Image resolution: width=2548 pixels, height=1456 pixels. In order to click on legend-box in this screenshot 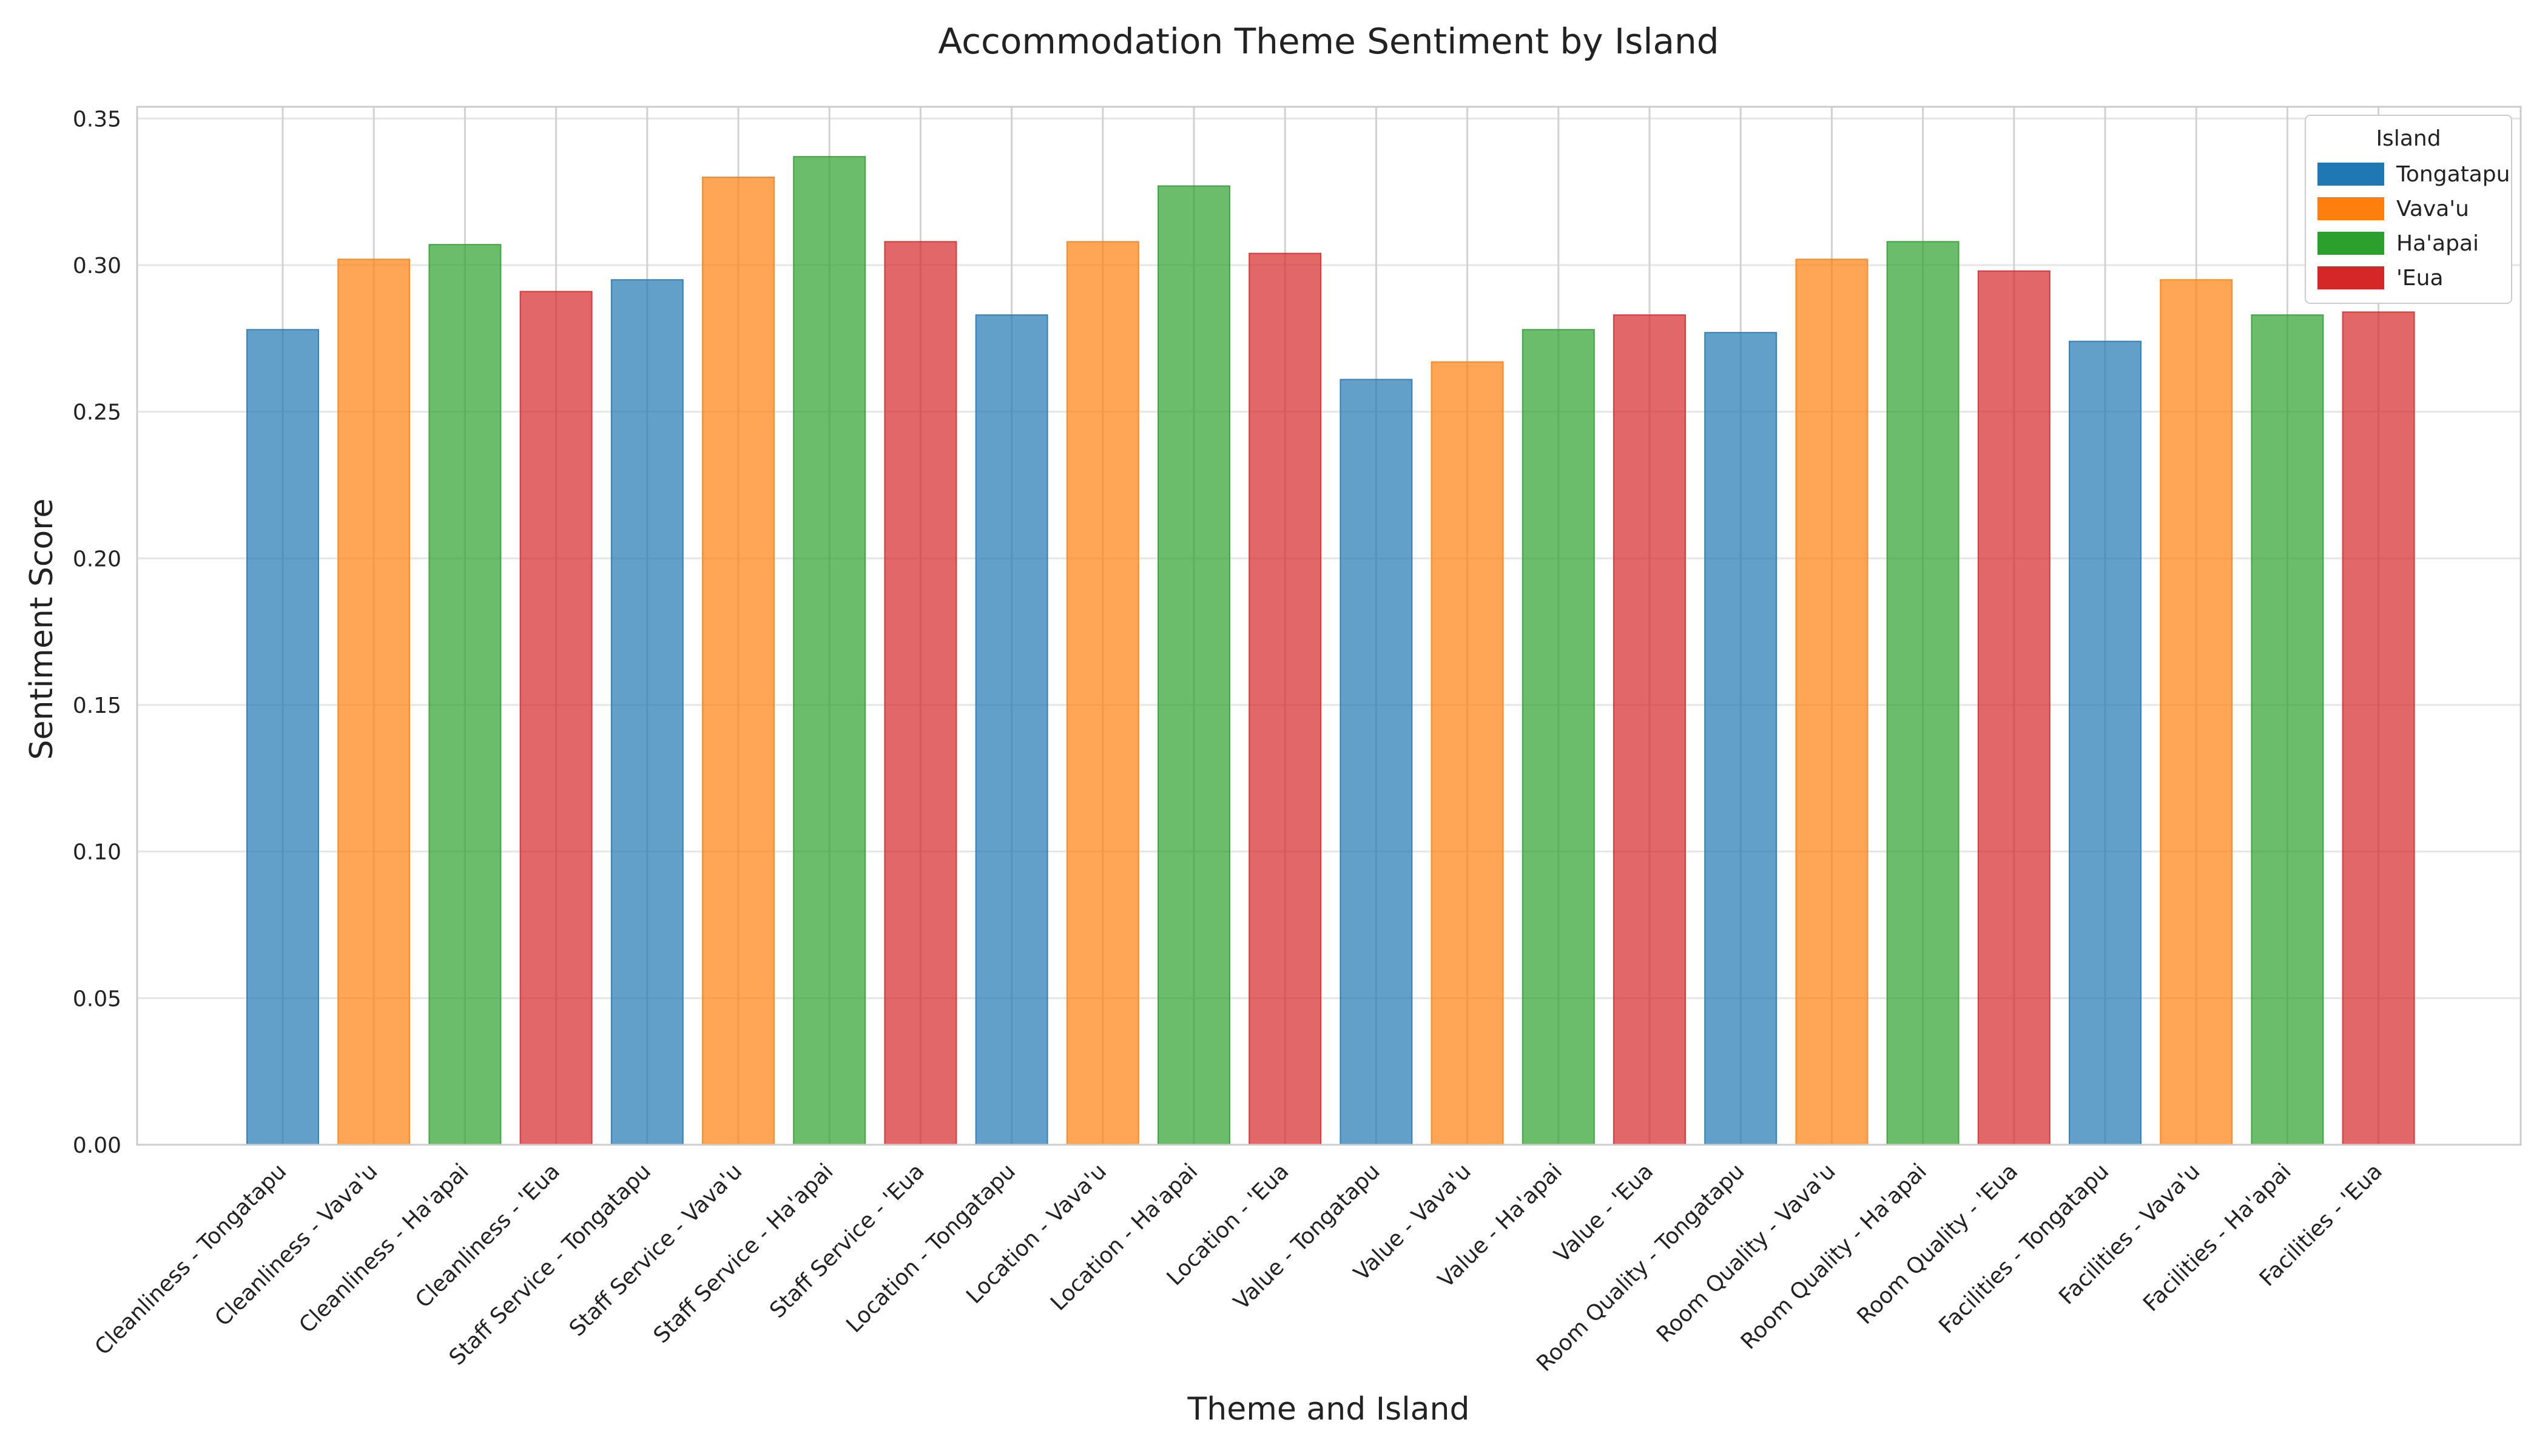, I will do `click(2408, 209)`.